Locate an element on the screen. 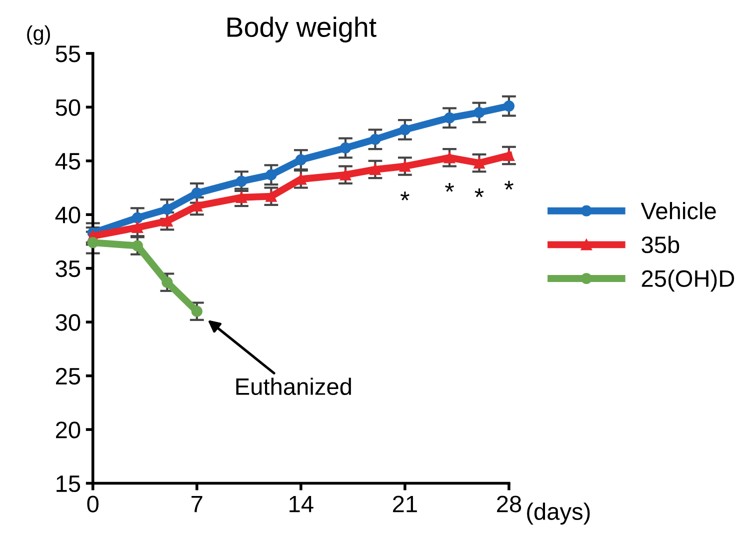  y-axis-title: (g) is located at coordinates (38, 35).